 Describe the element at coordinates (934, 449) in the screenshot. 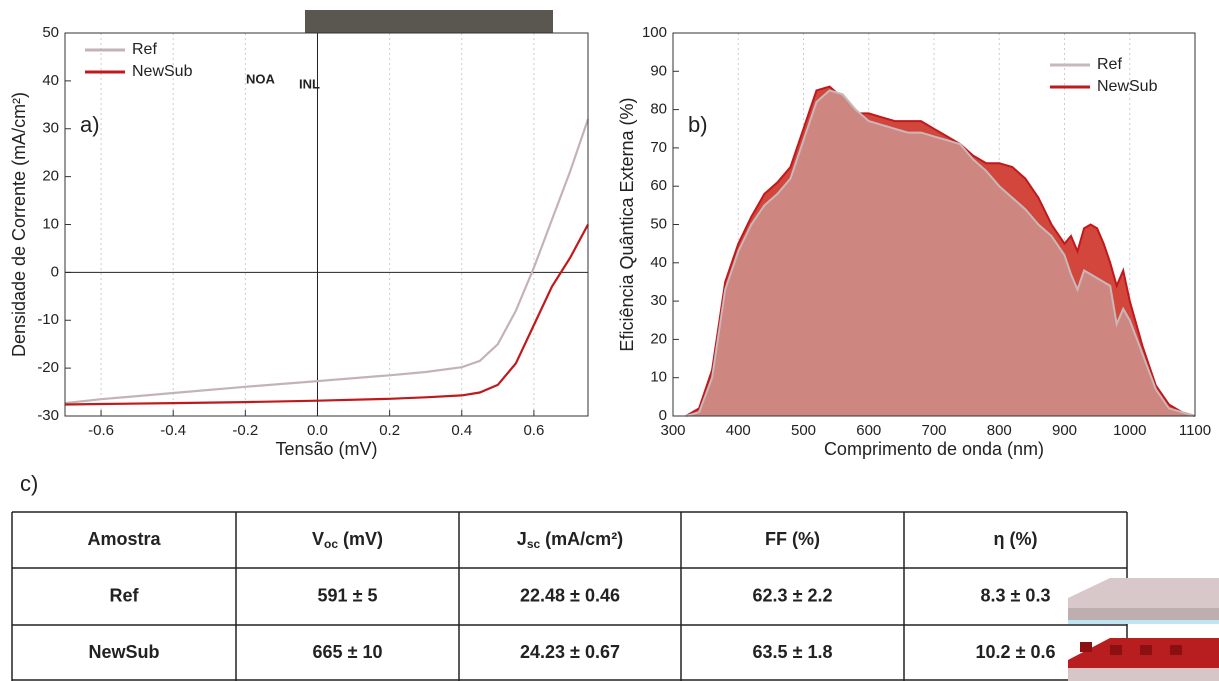

I see `x-axis-label: Comprimento de onda (nm)` at that location.